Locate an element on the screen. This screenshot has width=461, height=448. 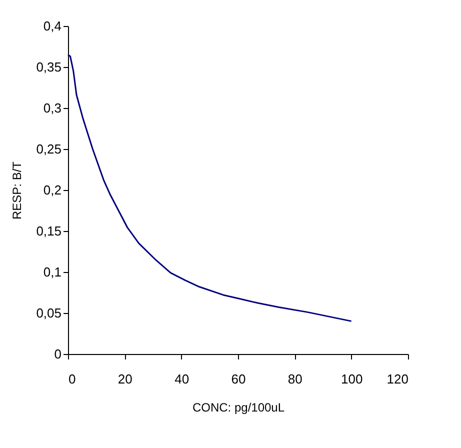
y-tick-label: 0,15 is located at coordinates (49, 231).